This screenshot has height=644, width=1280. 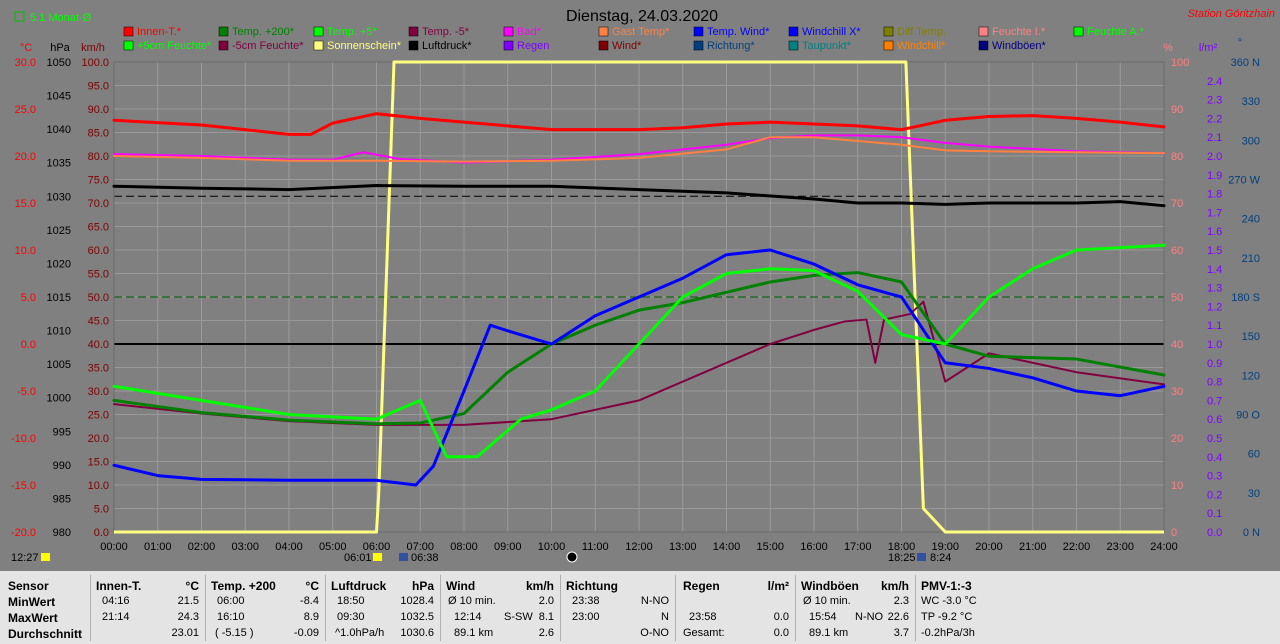 I want to click on rain-tick-label: 0.3, so click(x=1214, y=477).